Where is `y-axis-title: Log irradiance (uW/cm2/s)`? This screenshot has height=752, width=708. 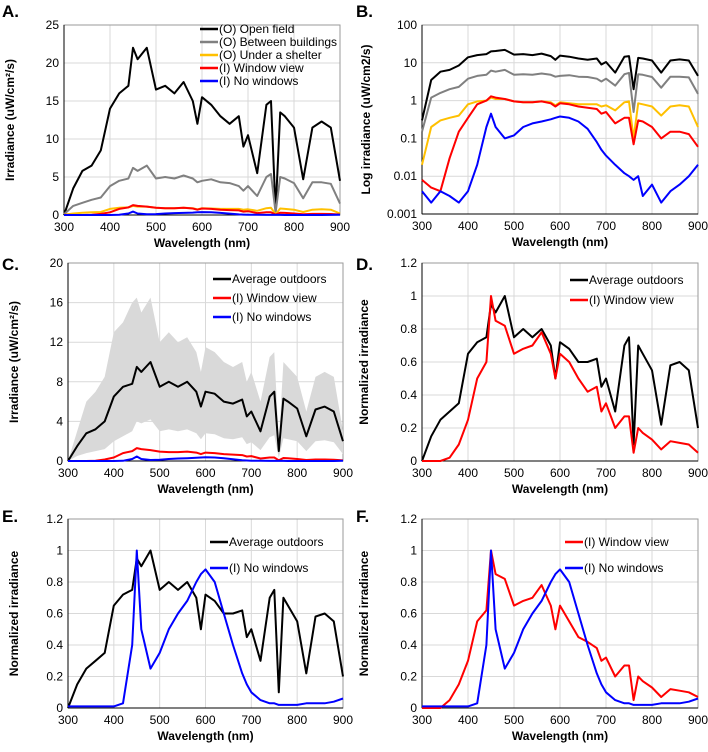 y-axis-title: Log irradiance (uW/cm2/s) is located at coordinates (366, 119).